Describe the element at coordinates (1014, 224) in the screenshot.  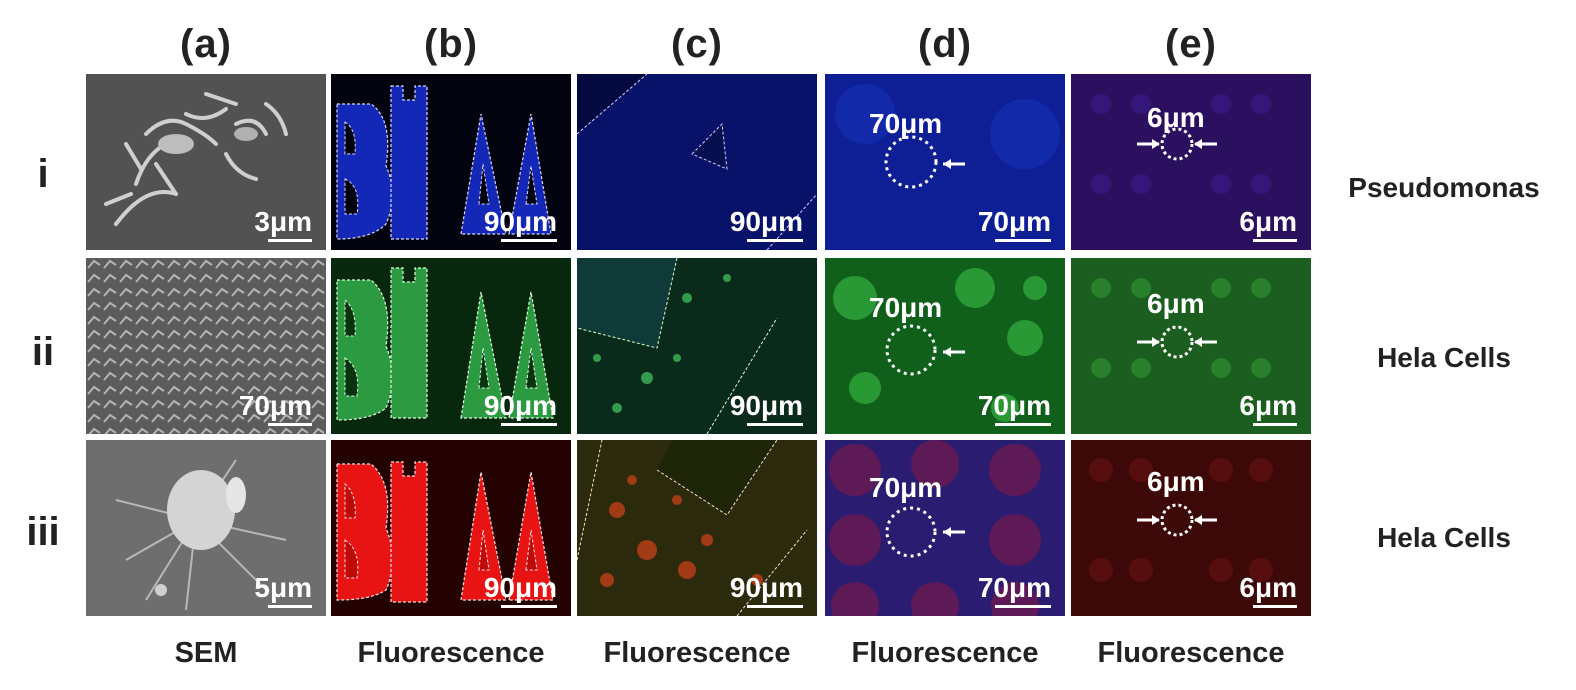
I see `scale-bar-d-i: 70μm` at that location.